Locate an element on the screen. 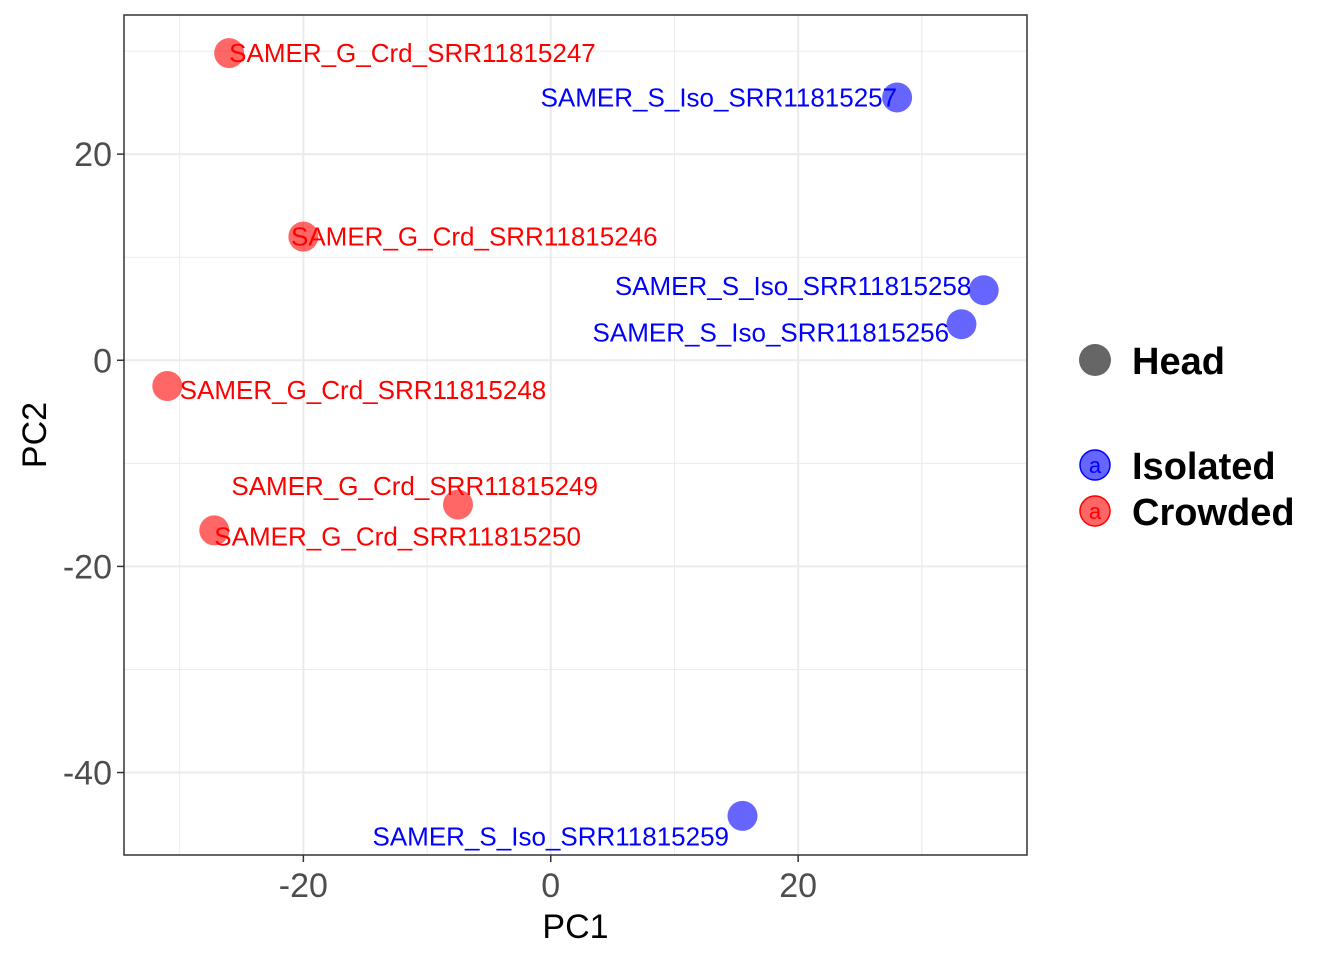 The width and height of the screenshot is (1344, 960). y-tick-label: -40 is located at coordinates (87, 774).